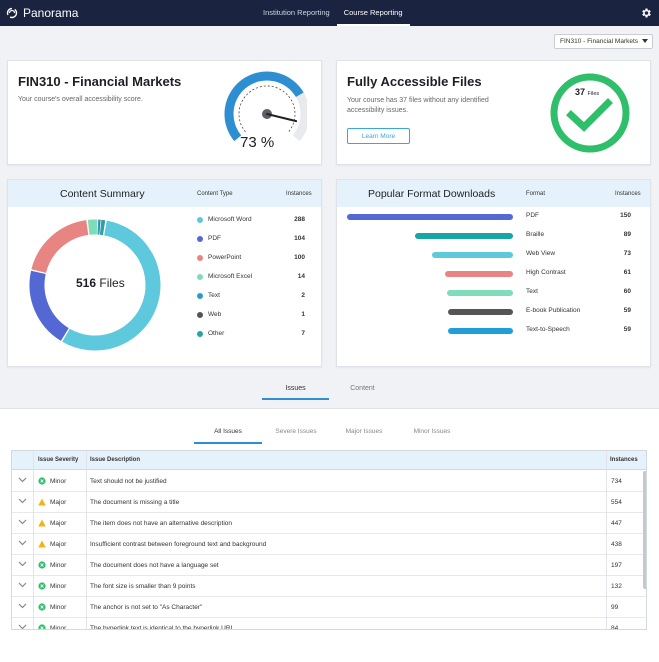  What do you see at coordinates (627, 253) in the screenshot?
I see `format-value: 73` at bounding box center [627, 253].